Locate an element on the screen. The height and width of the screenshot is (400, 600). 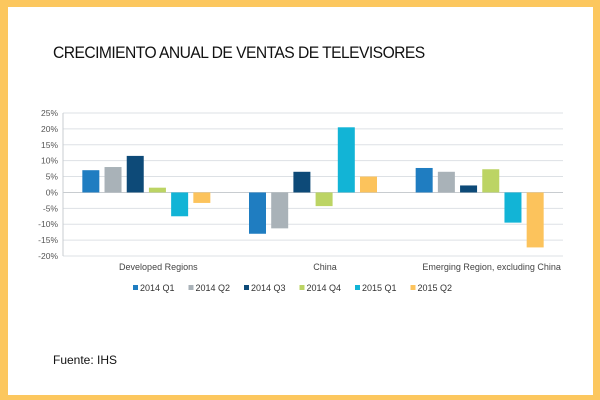
x-category-label: Developed Regions is located at coordinates (158, 267).